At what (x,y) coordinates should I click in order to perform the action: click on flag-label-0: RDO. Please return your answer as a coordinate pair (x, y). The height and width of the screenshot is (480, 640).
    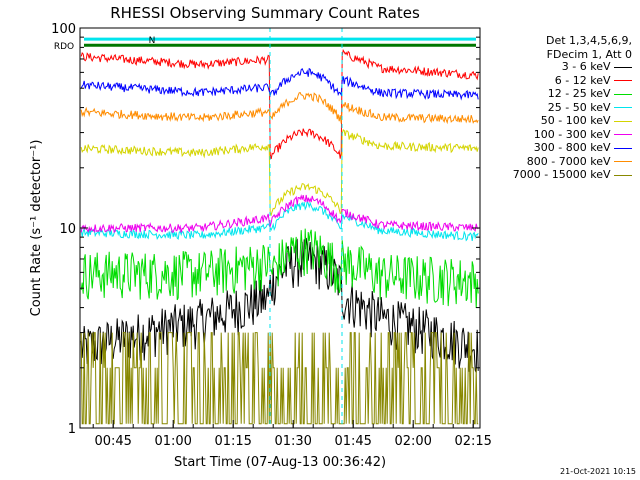
    Looking at the image, I should click on (64, 47).